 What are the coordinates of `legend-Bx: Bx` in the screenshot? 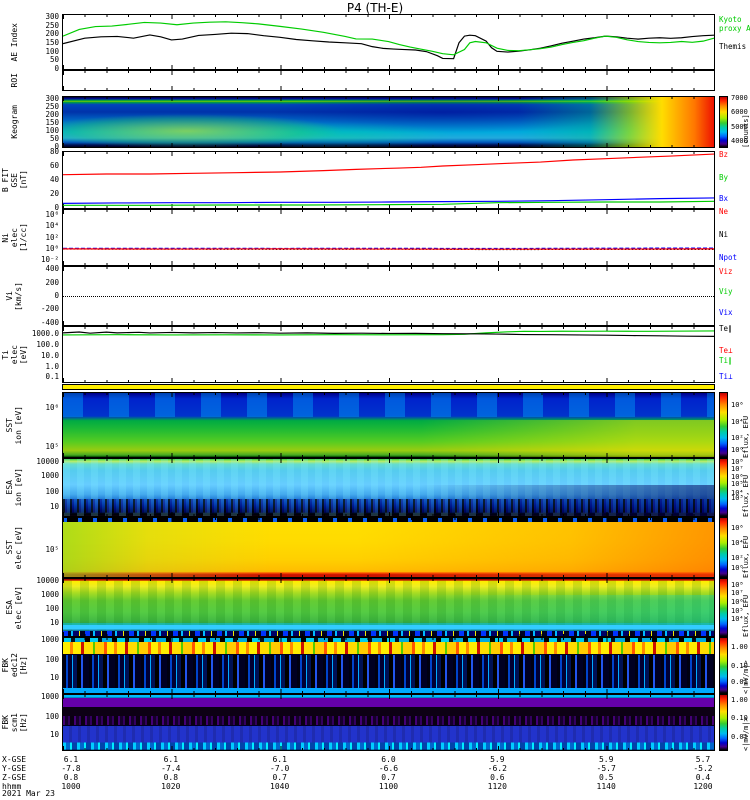 It's located at (724, 199).